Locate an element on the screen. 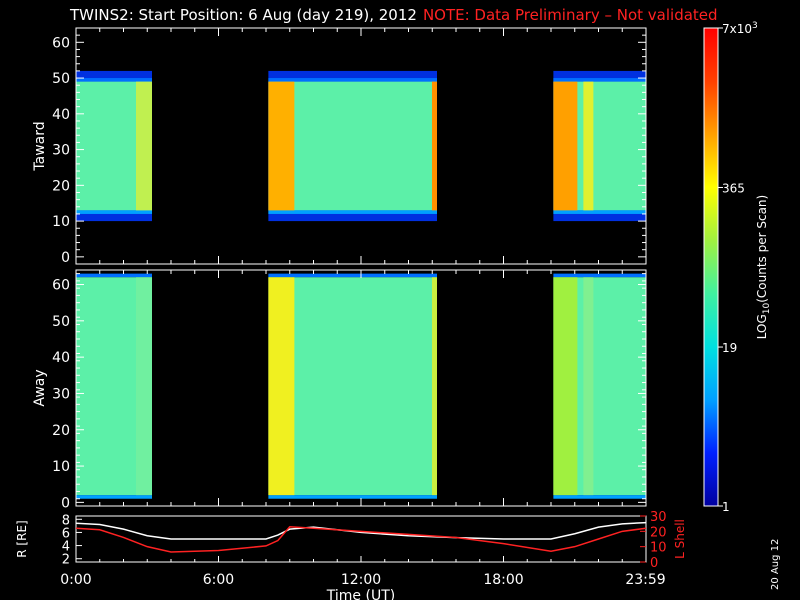 Image resolution: width=800 pixels, height=600 pixels. orbit-right-ytick-label: 0 is located at coordinates (654, 563).